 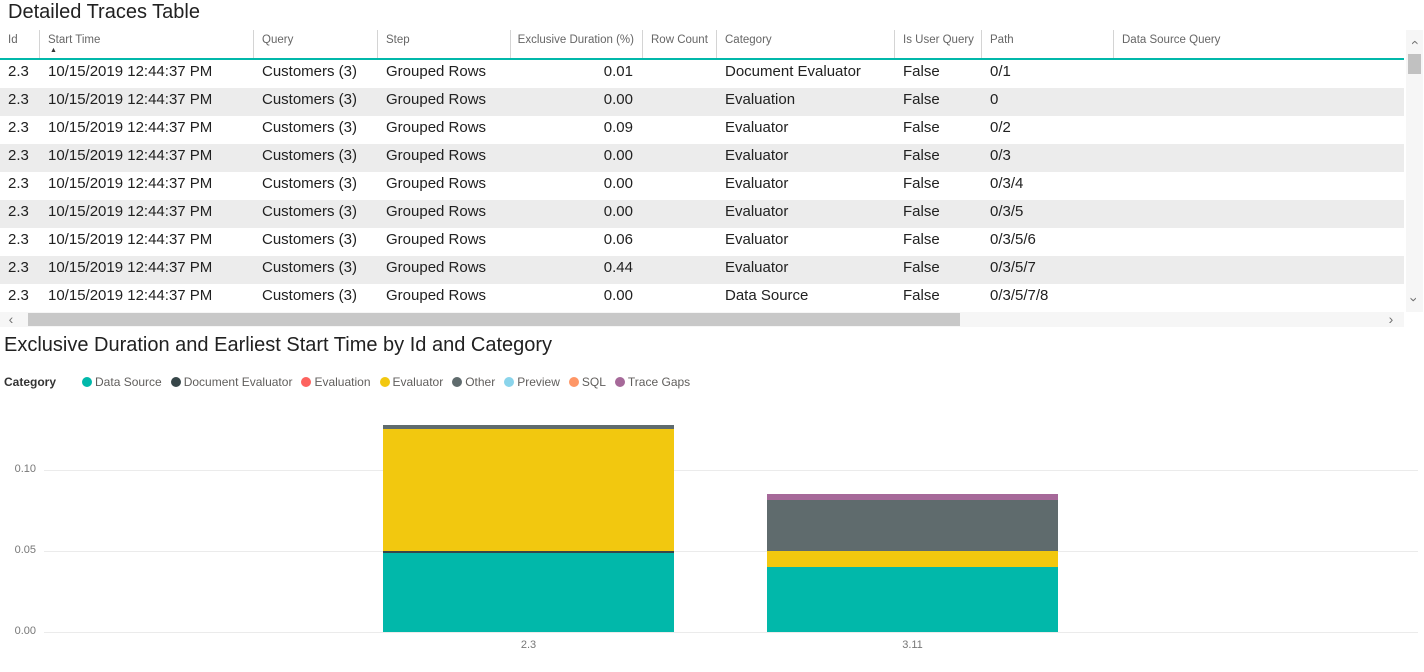 I want to click on table-cell: 0.44, so click(x=618, y=267).